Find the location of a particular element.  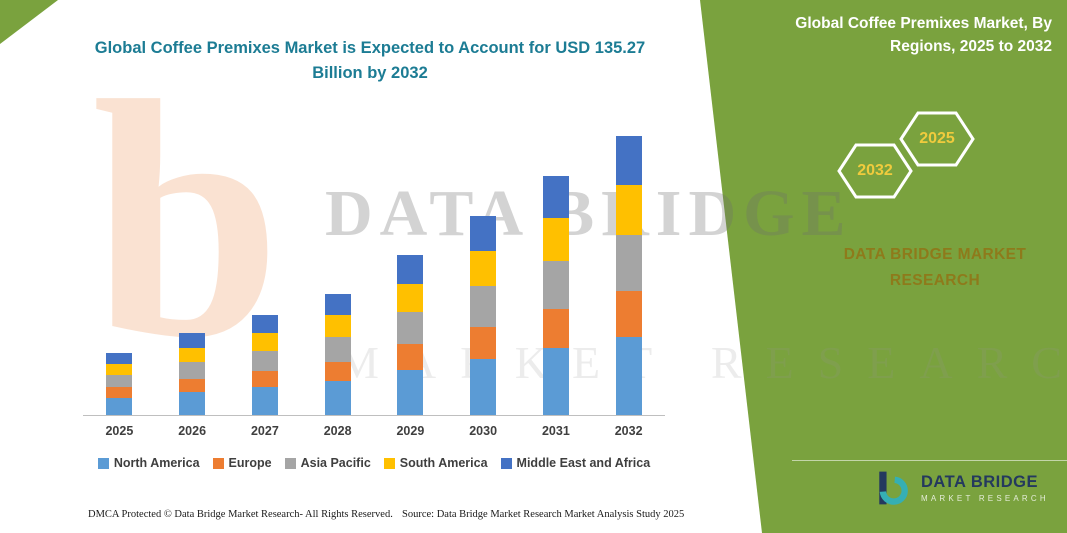

legend-item-south-america: South America is located at coordinates (435, 463).